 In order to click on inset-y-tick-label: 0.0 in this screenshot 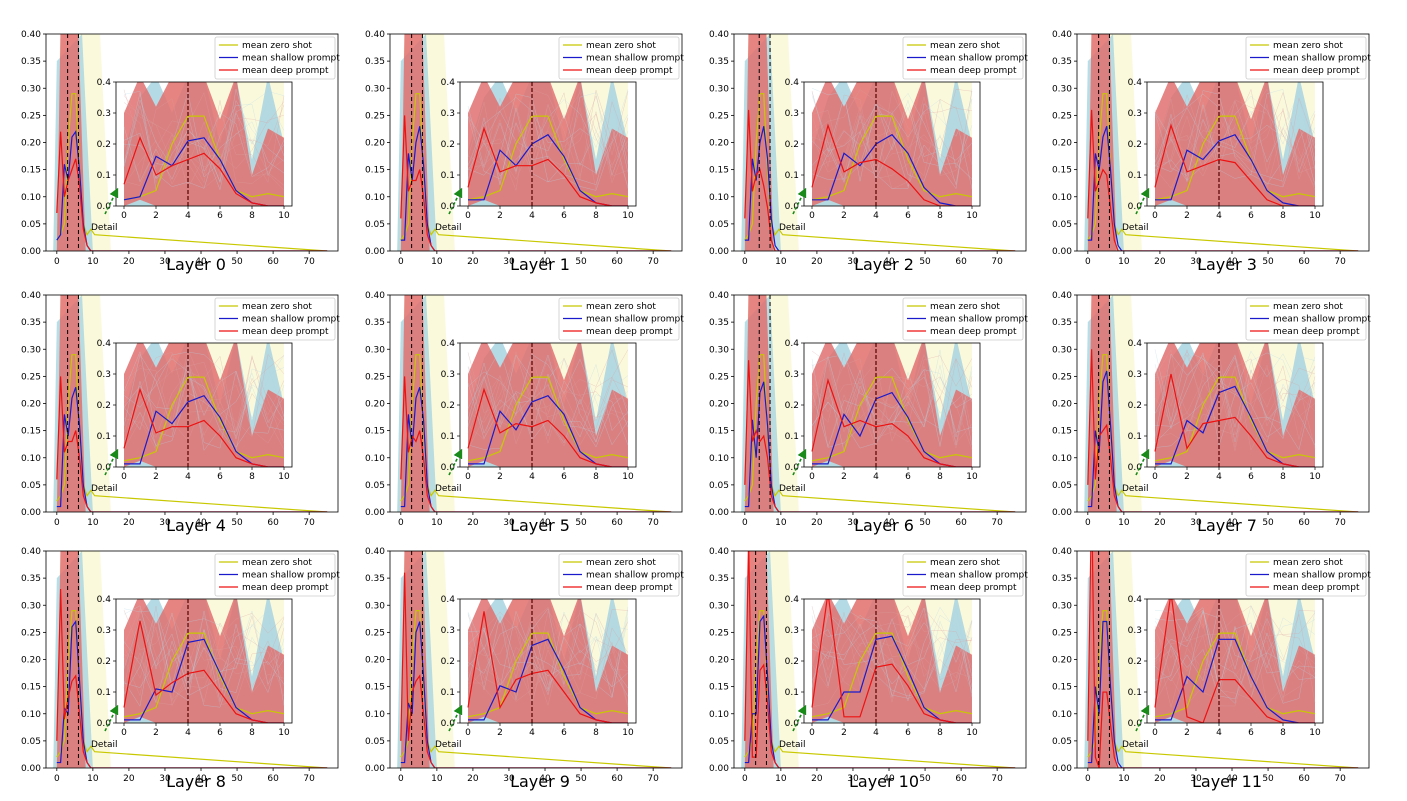, I will do `click(104, 724)`.